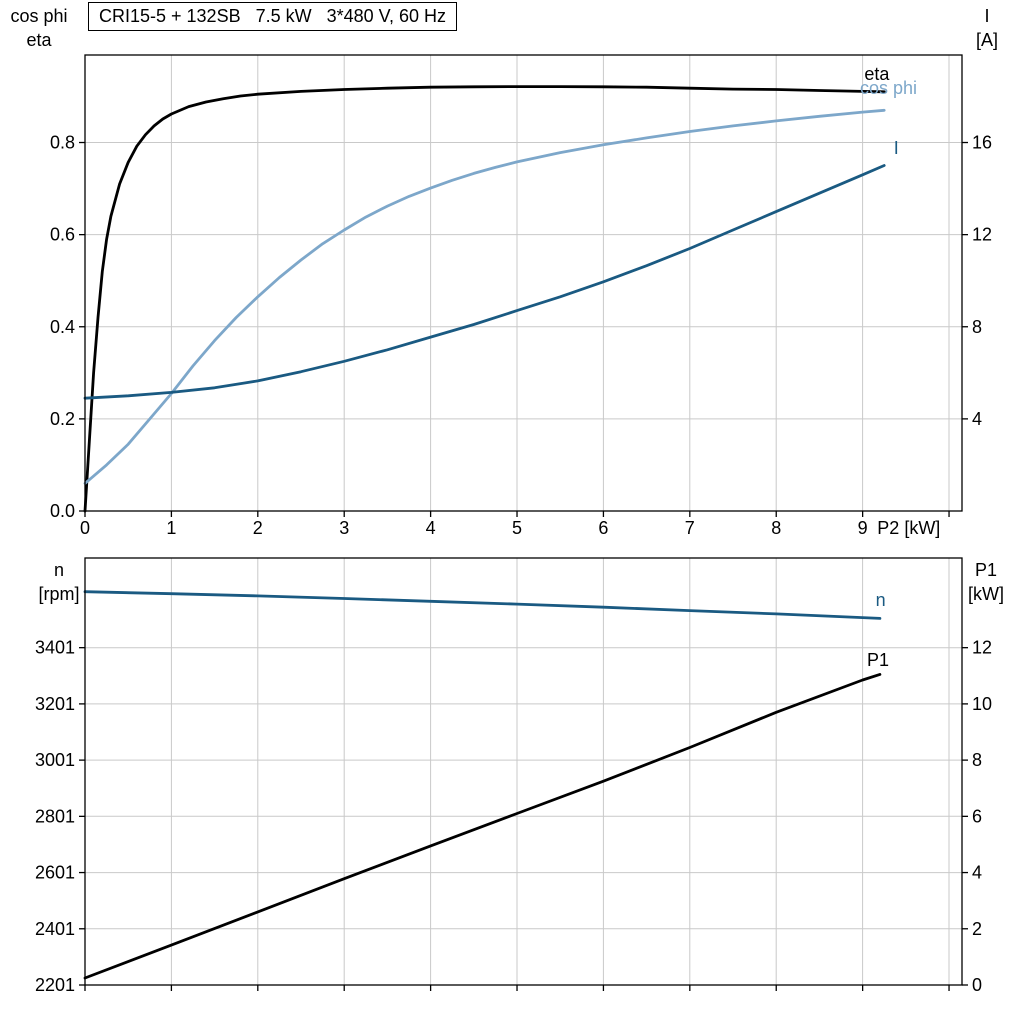 The height and width of the screenshot is (1024, 1024). Describe the element at coordinates (55, 985) in the screenshot. I see `svg-text: 2201` at that location.